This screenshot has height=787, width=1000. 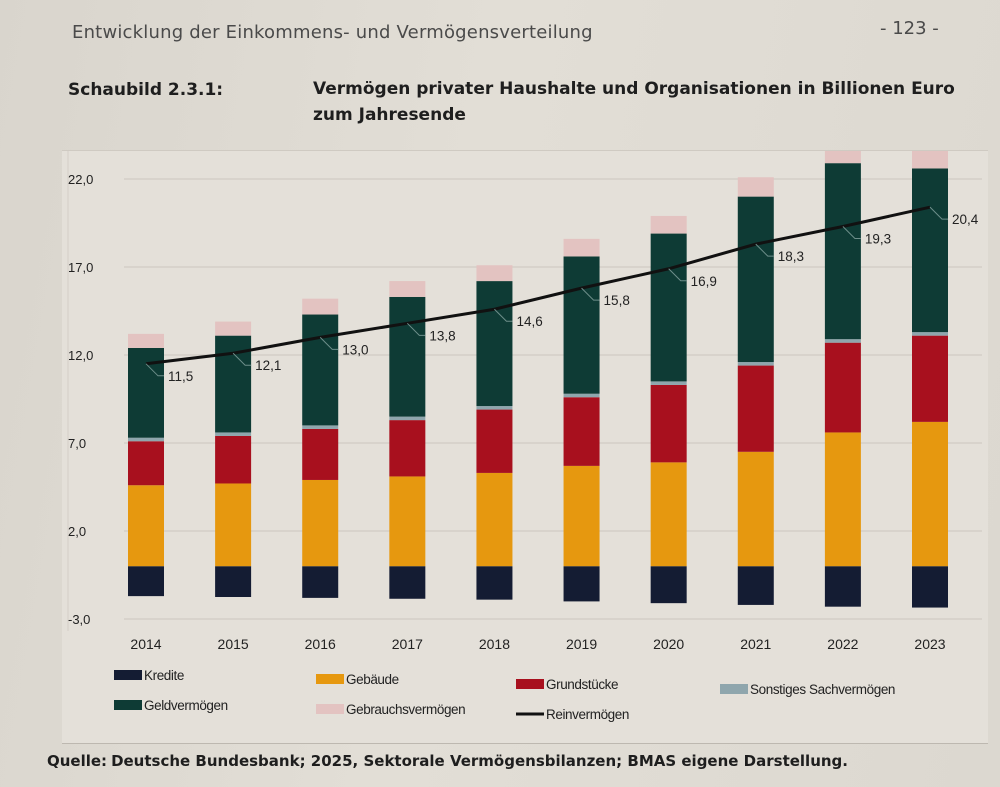 I want to click on x-tick-label: 2021, so click(x=755, y=644).